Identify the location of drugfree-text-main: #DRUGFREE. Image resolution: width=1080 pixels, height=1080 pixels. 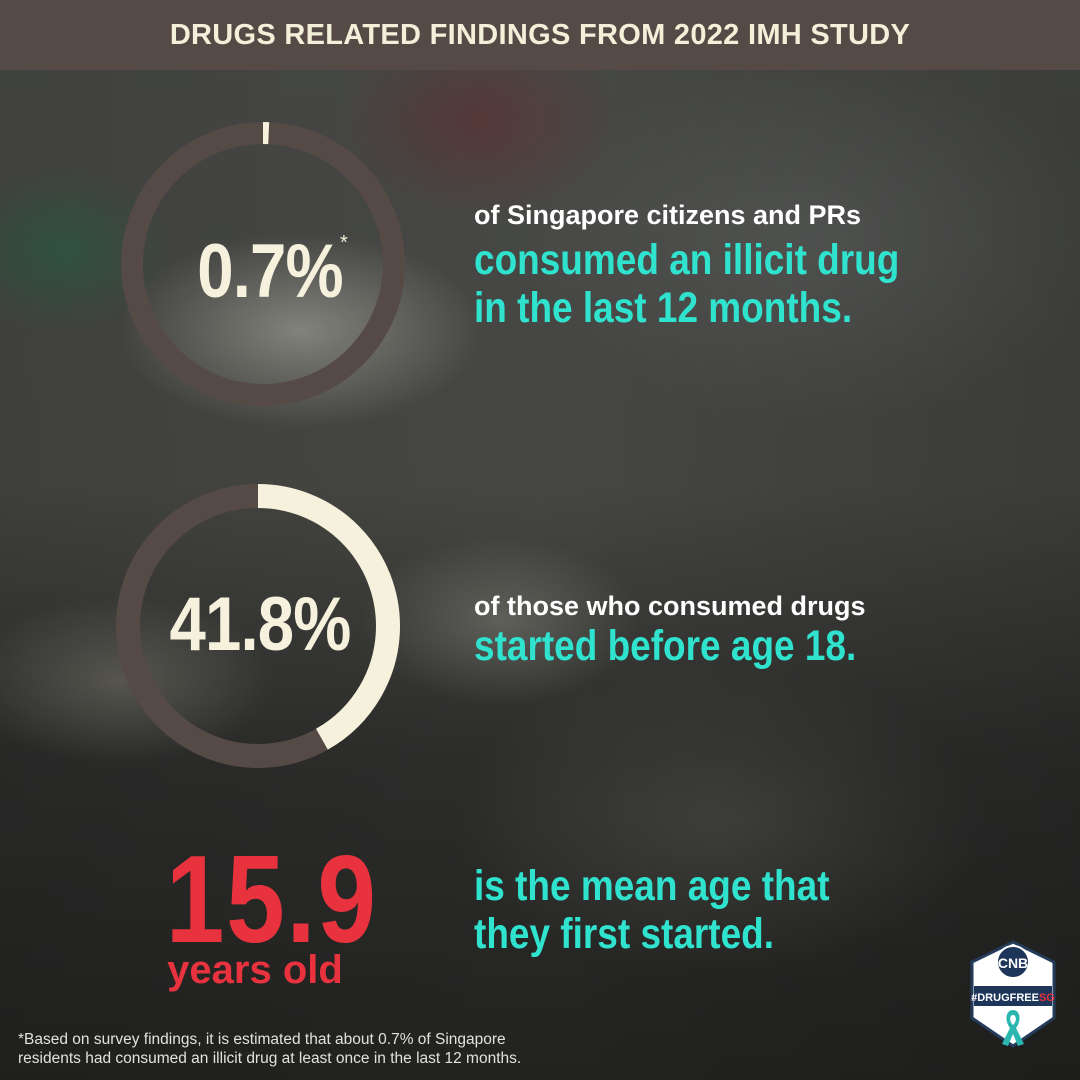
(1005, 998).